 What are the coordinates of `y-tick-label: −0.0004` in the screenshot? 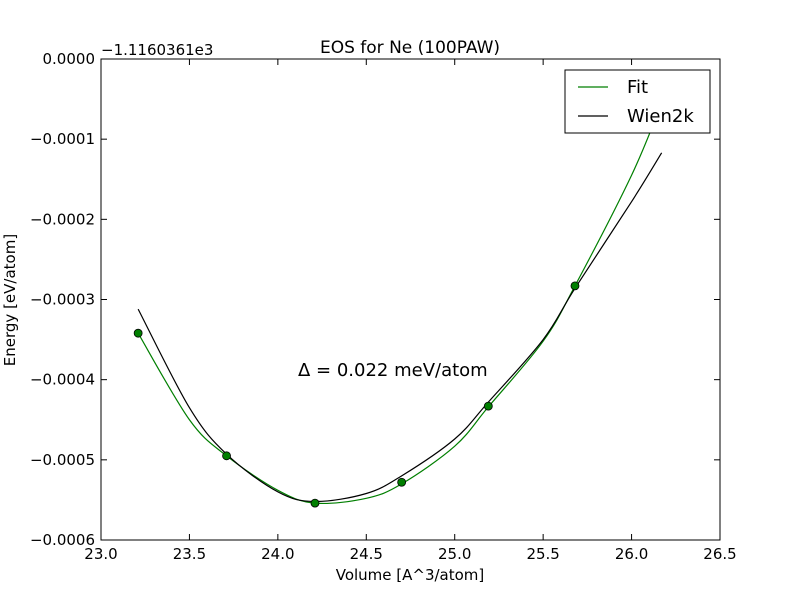 It's located at (62, 380).